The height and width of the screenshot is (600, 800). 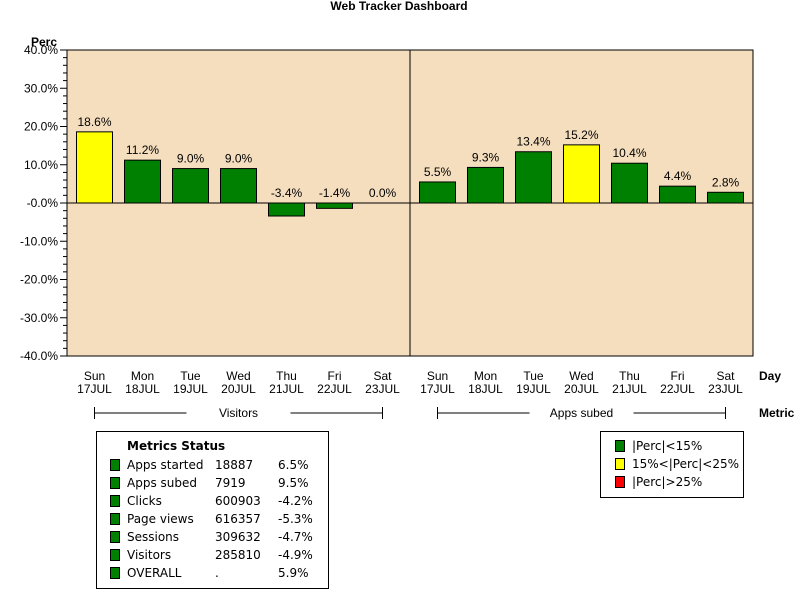 What do you see at coordinates (293, 483) in the screenshot?
I see `metric-perc: 9.5%` at bounding box center [293, 483].